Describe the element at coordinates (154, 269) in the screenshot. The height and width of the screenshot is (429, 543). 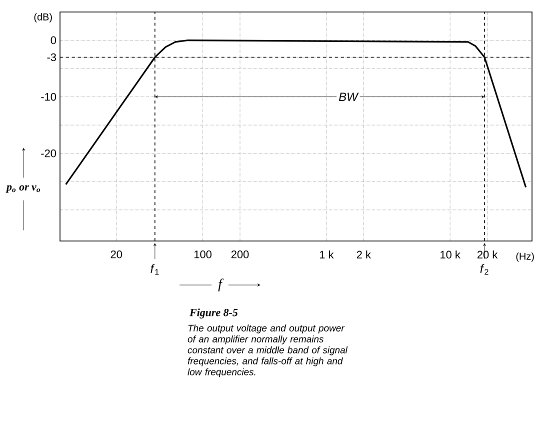
I see `ref-line-label: f$_{1}$` at that location.